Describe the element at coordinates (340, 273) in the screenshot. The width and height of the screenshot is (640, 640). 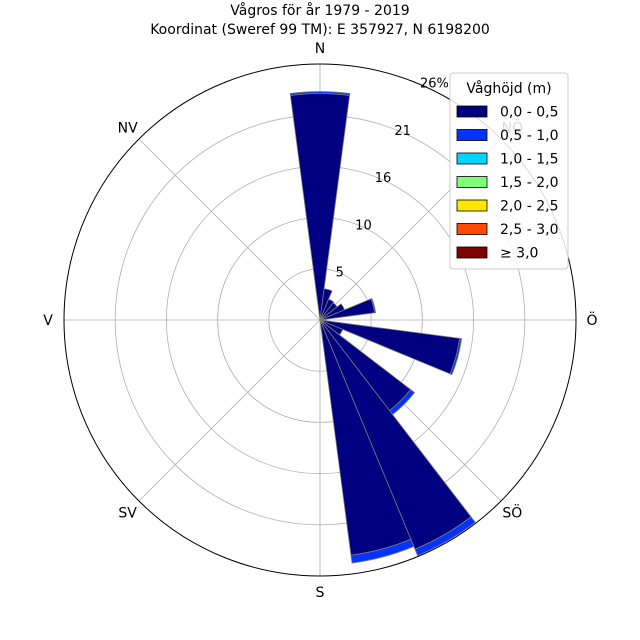
I see `radial-tick-label: 5` at that location.